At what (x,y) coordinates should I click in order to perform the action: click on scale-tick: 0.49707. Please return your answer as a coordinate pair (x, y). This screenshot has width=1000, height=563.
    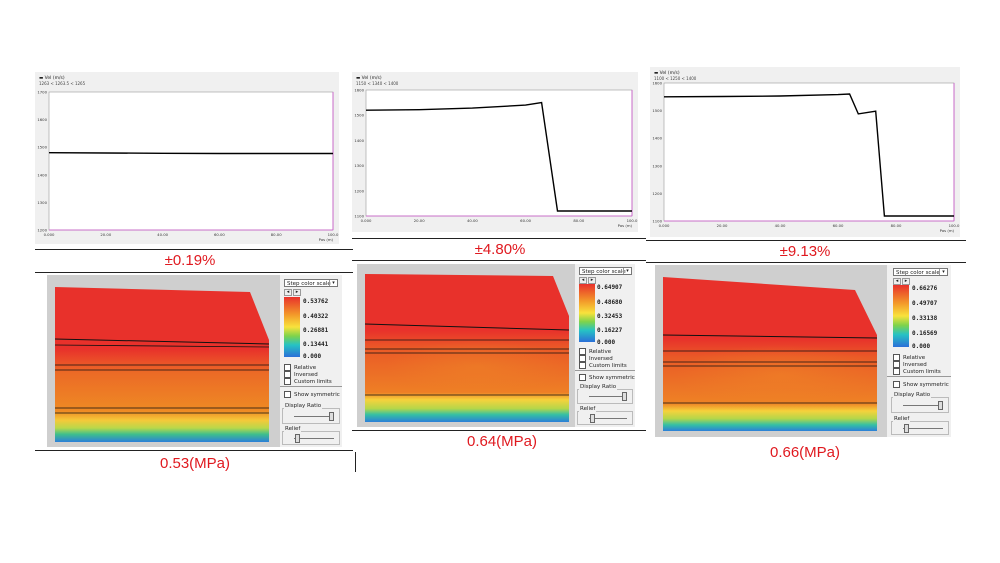
    Looking at the image, I should click on (925, 303).